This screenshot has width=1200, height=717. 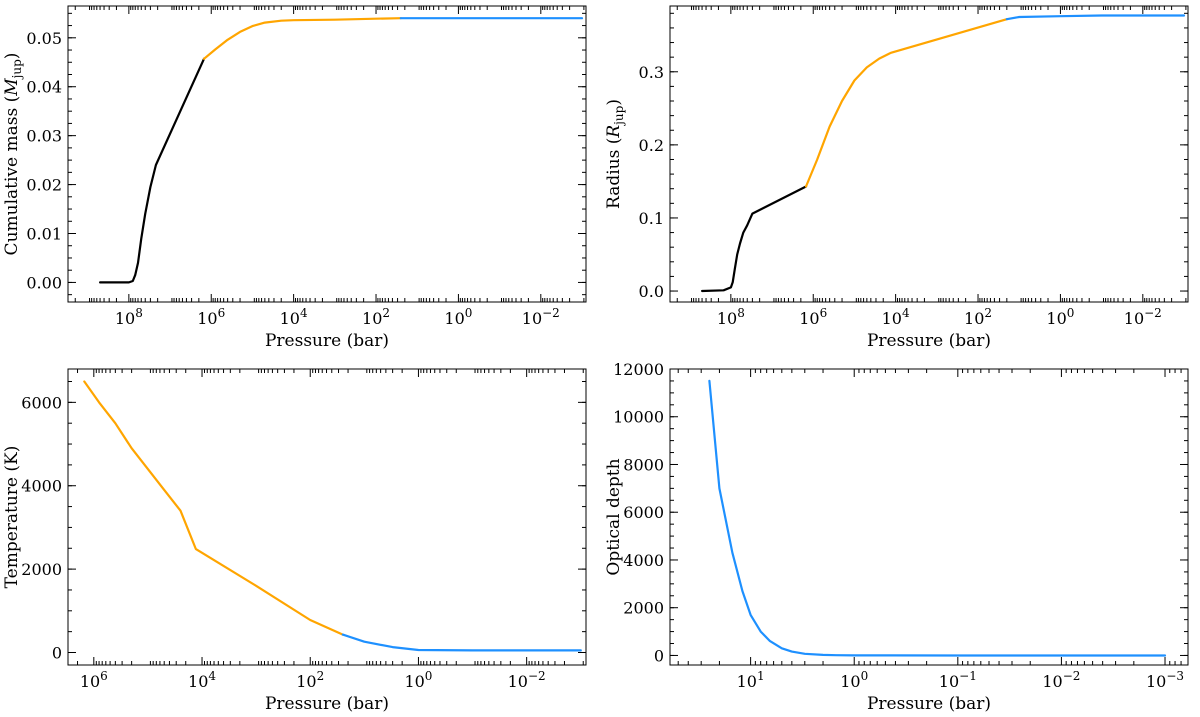 What do you see at coordinates (44, 185) in the screenshot?
I see `y-tick-label: 0.02` at bounding box center [44, 185].